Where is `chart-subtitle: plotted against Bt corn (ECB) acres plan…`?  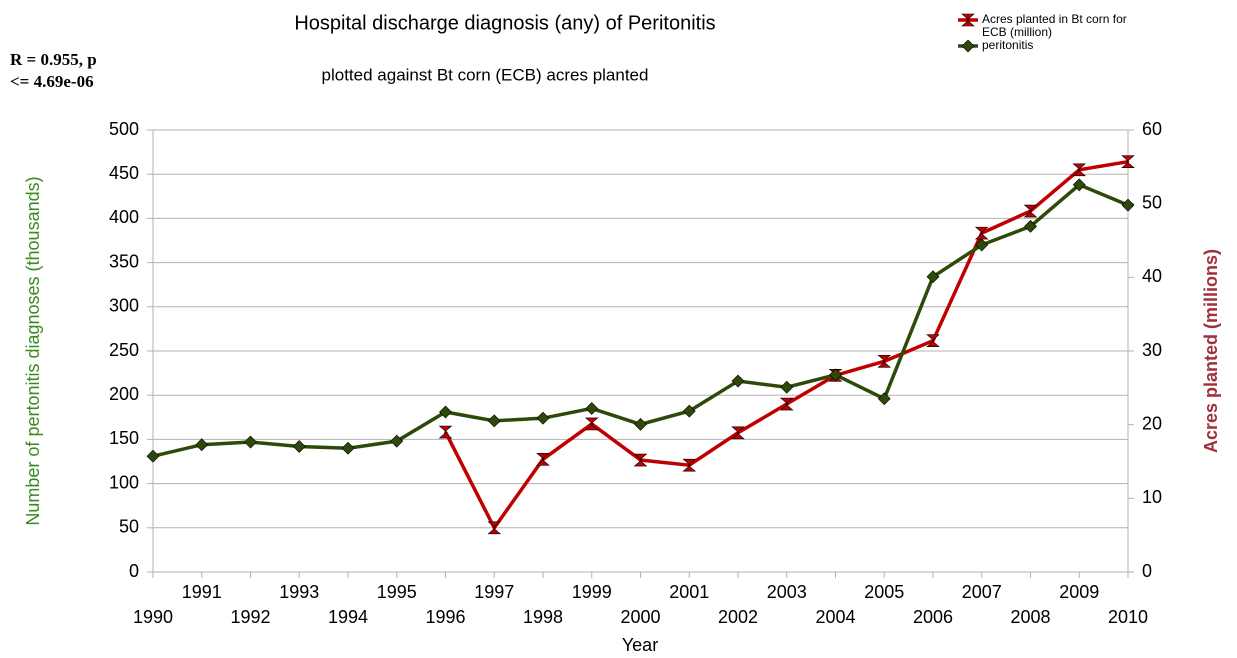 chart-subtitle: plotted against Bt corn (ECB) acres plan… is located at coordinates (485, 74).